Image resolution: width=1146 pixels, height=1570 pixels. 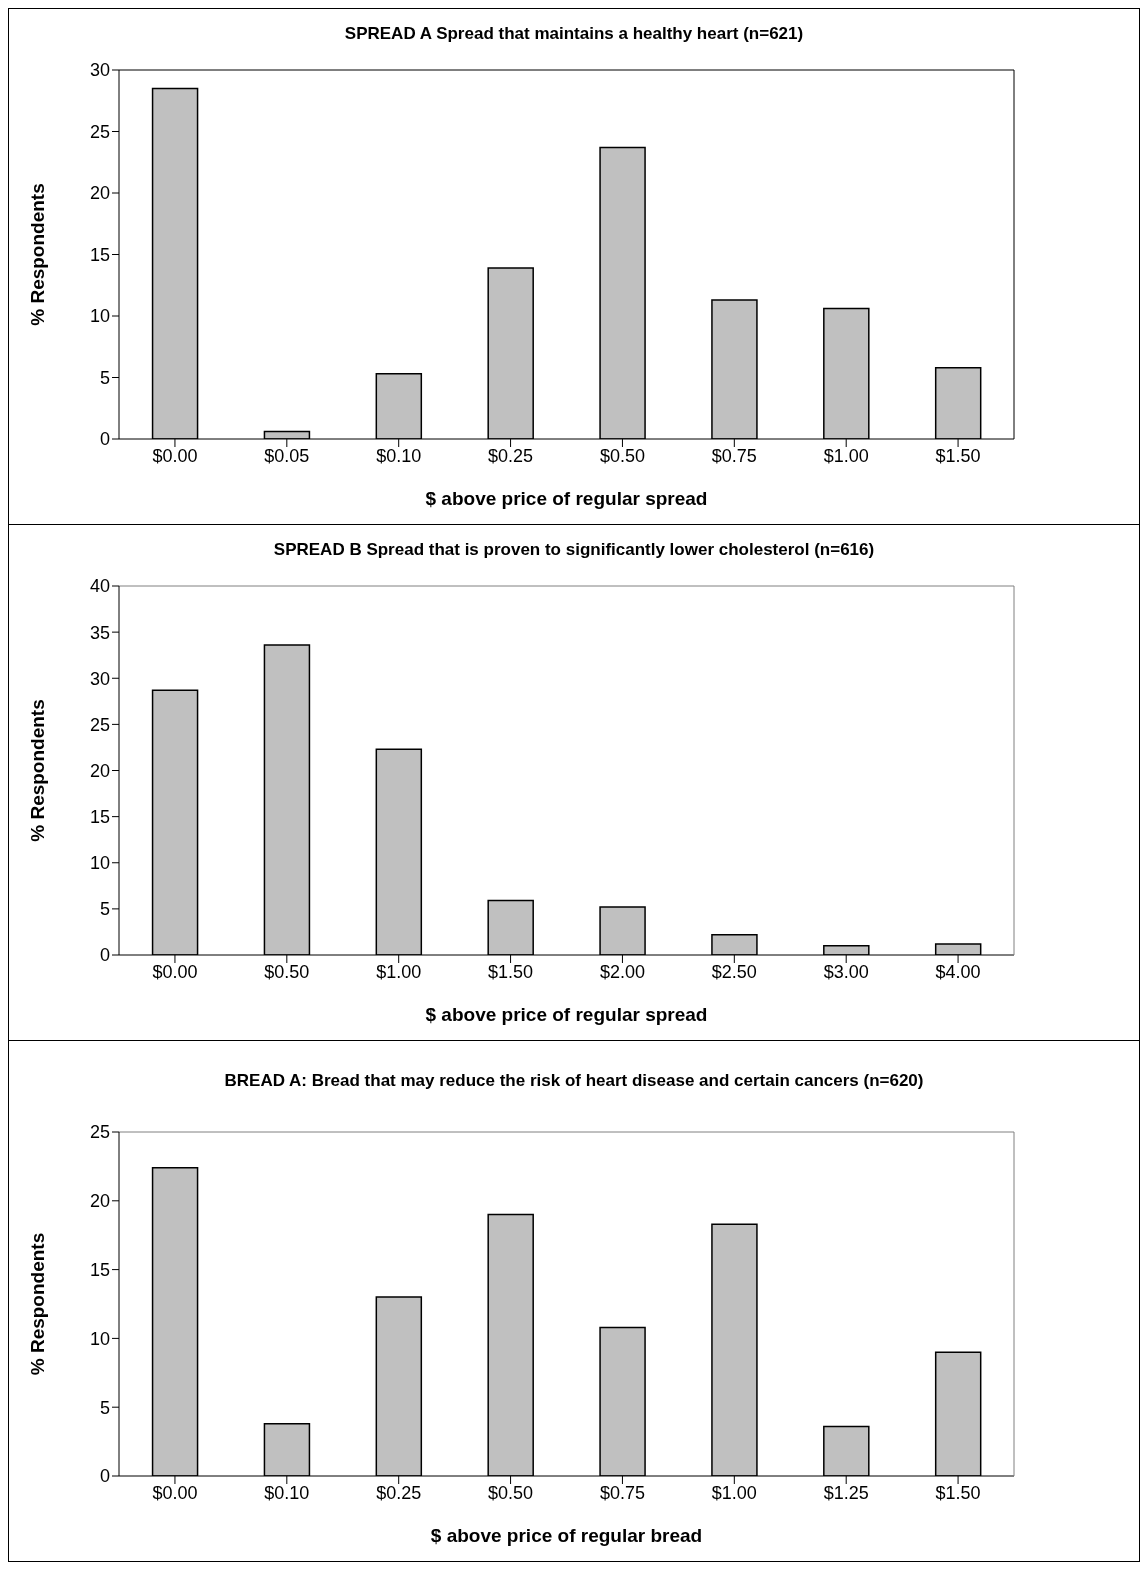 I want to click on y-tick-label: 40, so click(x=99, y=586).